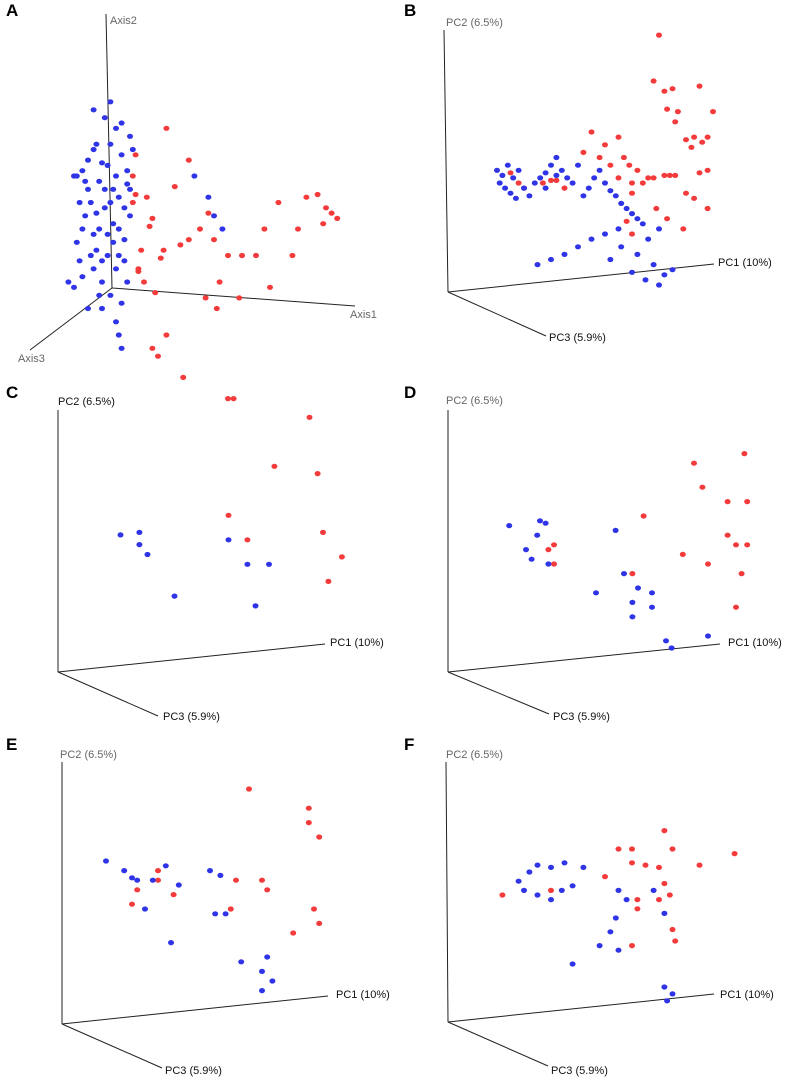 The height and width of the screenshot is (1080, 793). I want to click on axis-label-x: PC1 (10%), so click(747, 995).